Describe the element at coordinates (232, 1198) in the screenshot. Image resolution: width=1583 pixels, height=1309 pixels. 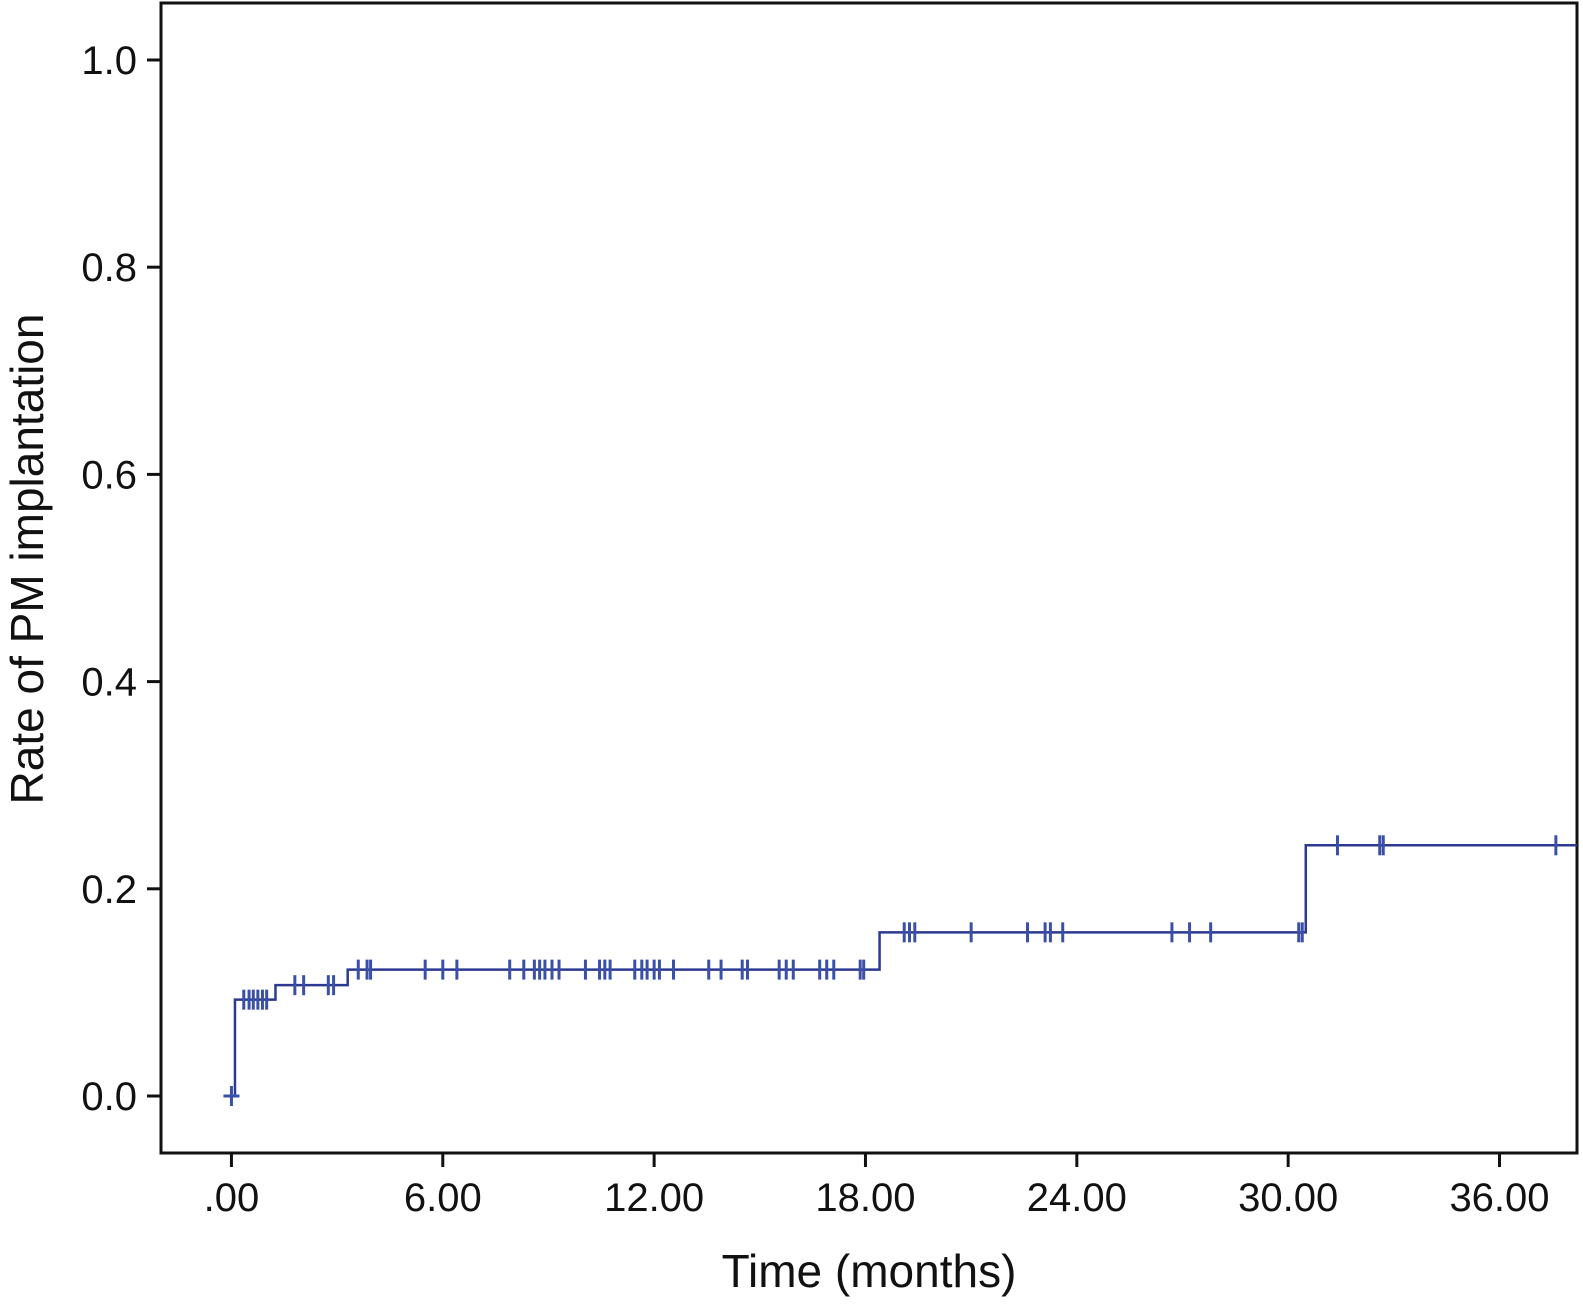
I see `x-tick-label: .00` at that location.